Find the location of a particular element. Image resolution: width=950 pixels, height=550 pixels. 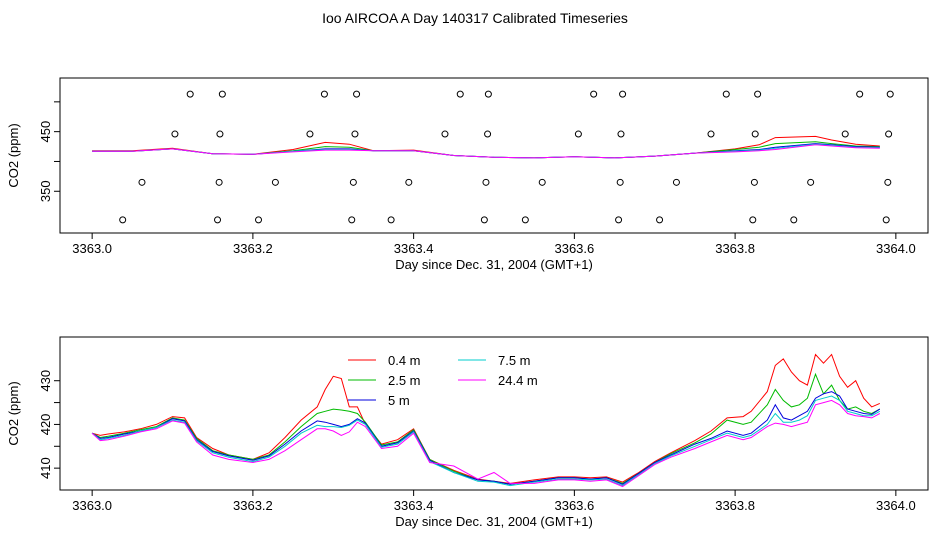

legend-label: 5 m is located at coordinates (399, 400).